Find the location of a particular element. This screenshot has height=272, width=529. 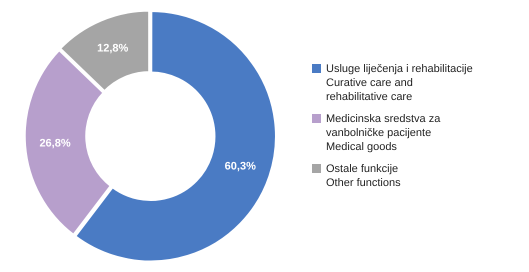

legend-label: Medicinska sredstva za vanbolničke pacijente Medical goods is located at coordinates (383, 133).